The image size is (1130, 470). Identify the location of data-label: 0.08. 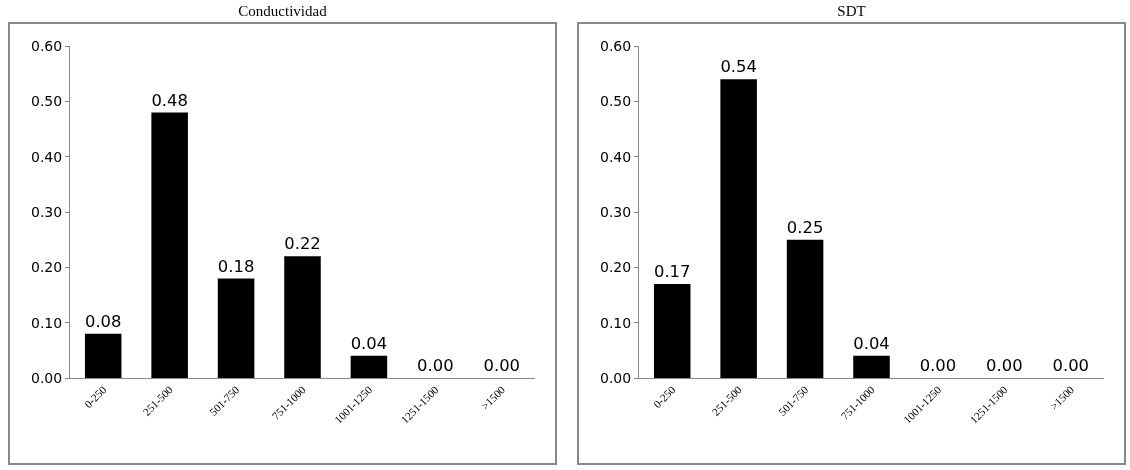
(103, 321).